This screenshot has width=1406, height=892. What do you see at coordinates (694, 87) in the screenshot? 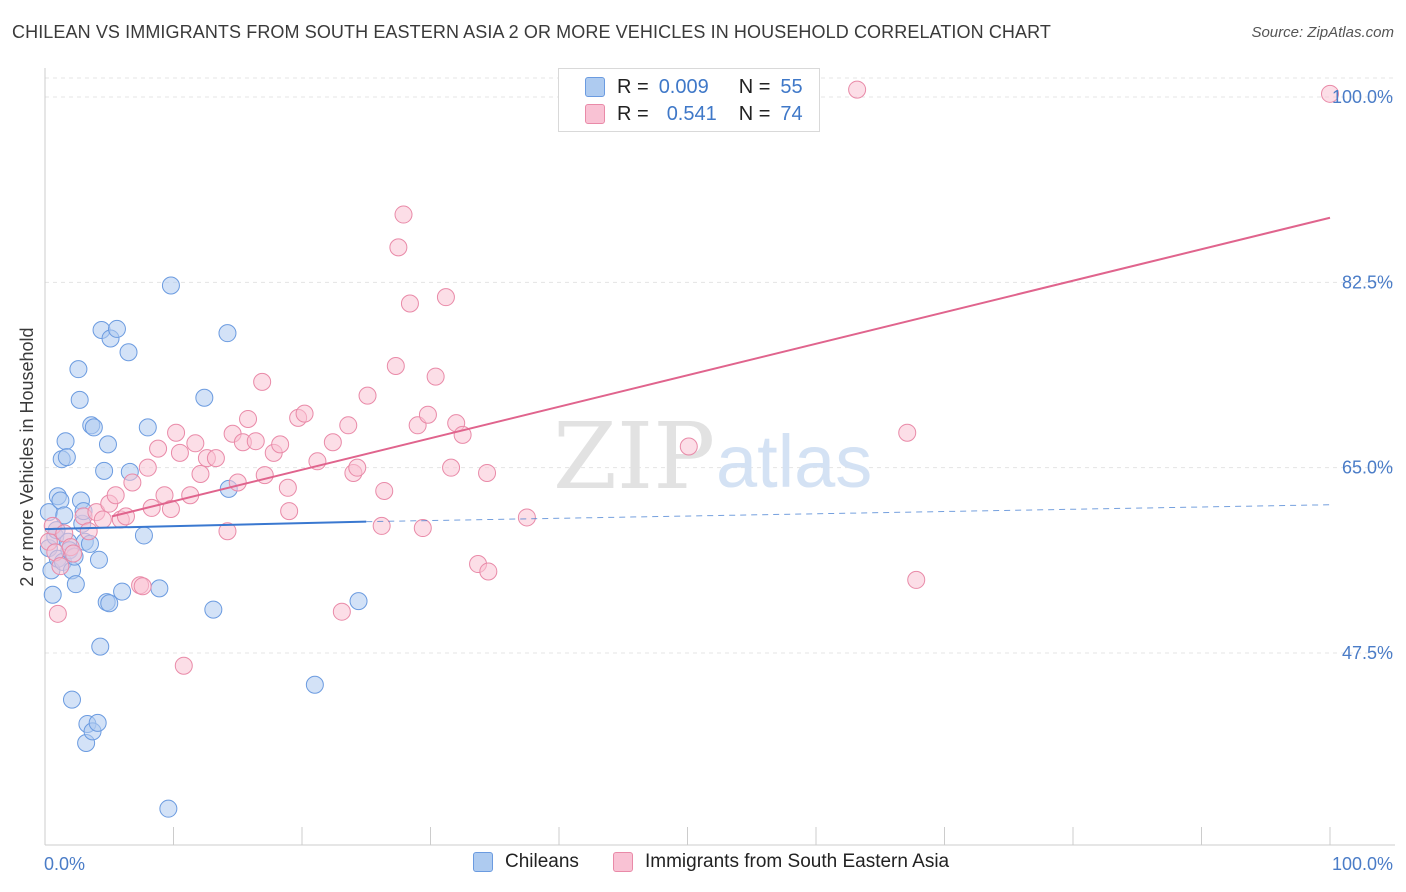
I see `legend-row-chileans: R = 0.009 N = 55` at bounding box center [694, 87].